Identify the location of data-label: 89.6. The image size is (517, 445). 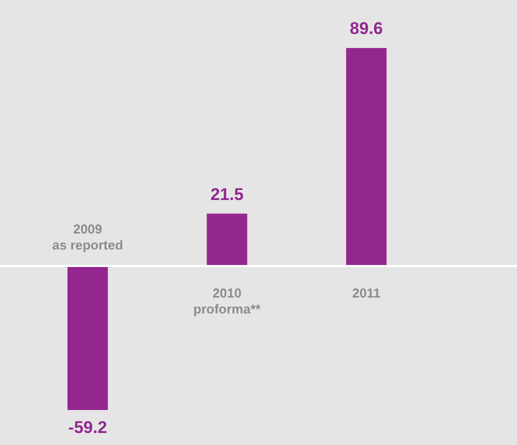
(366, 28).